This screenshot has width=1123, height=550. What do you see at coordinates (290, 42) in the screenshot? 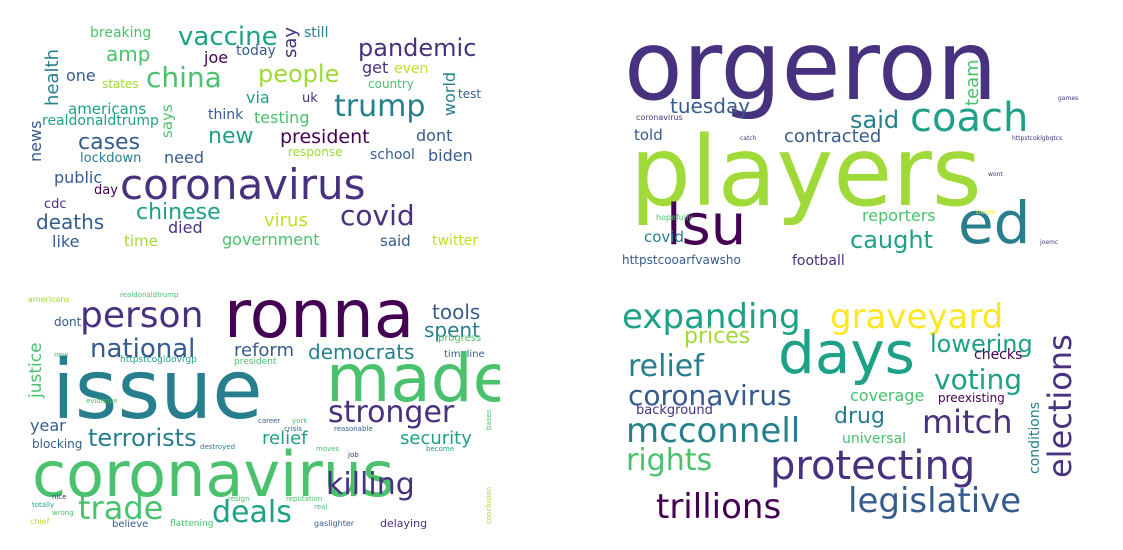
I see `word: say` at bounding box center [290, 42].